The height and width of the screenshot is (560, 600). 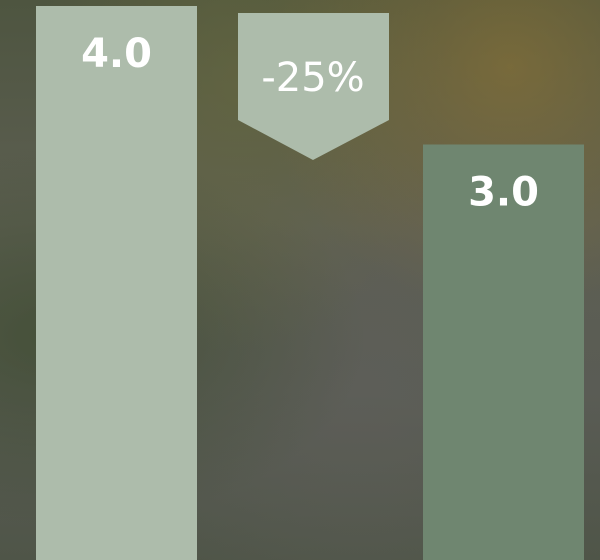 What do you see at coordinates (503, 193) in the screenshot?
I see `value-label: 3.0` at bounding box center [503, 193].